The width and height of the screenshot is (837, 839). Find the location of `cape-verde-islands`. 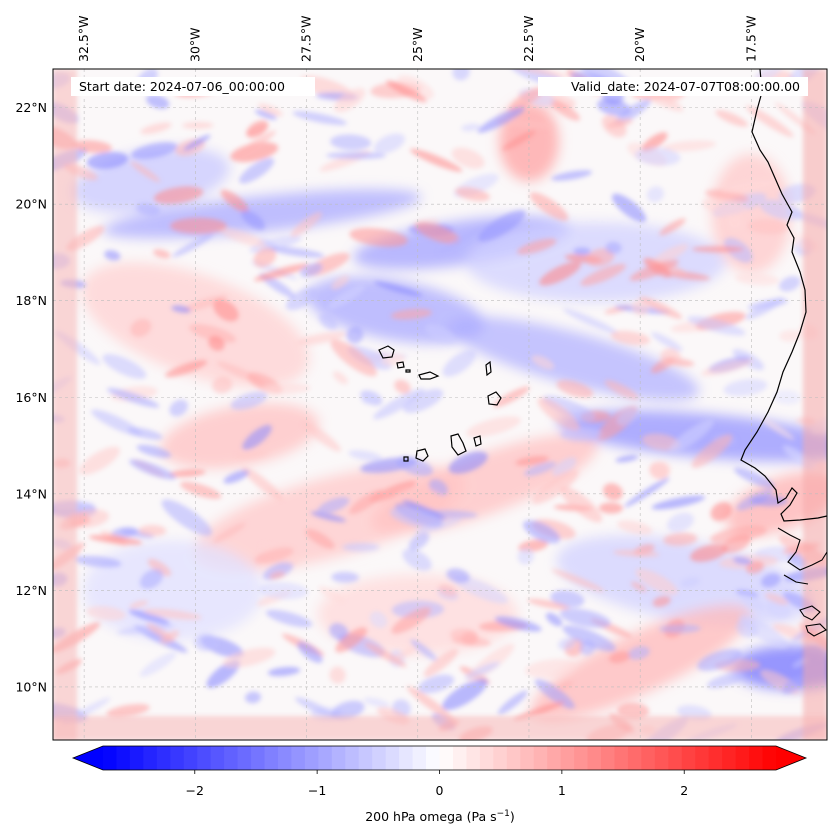

cape-verde-islands is located at coordinates (440, 403).